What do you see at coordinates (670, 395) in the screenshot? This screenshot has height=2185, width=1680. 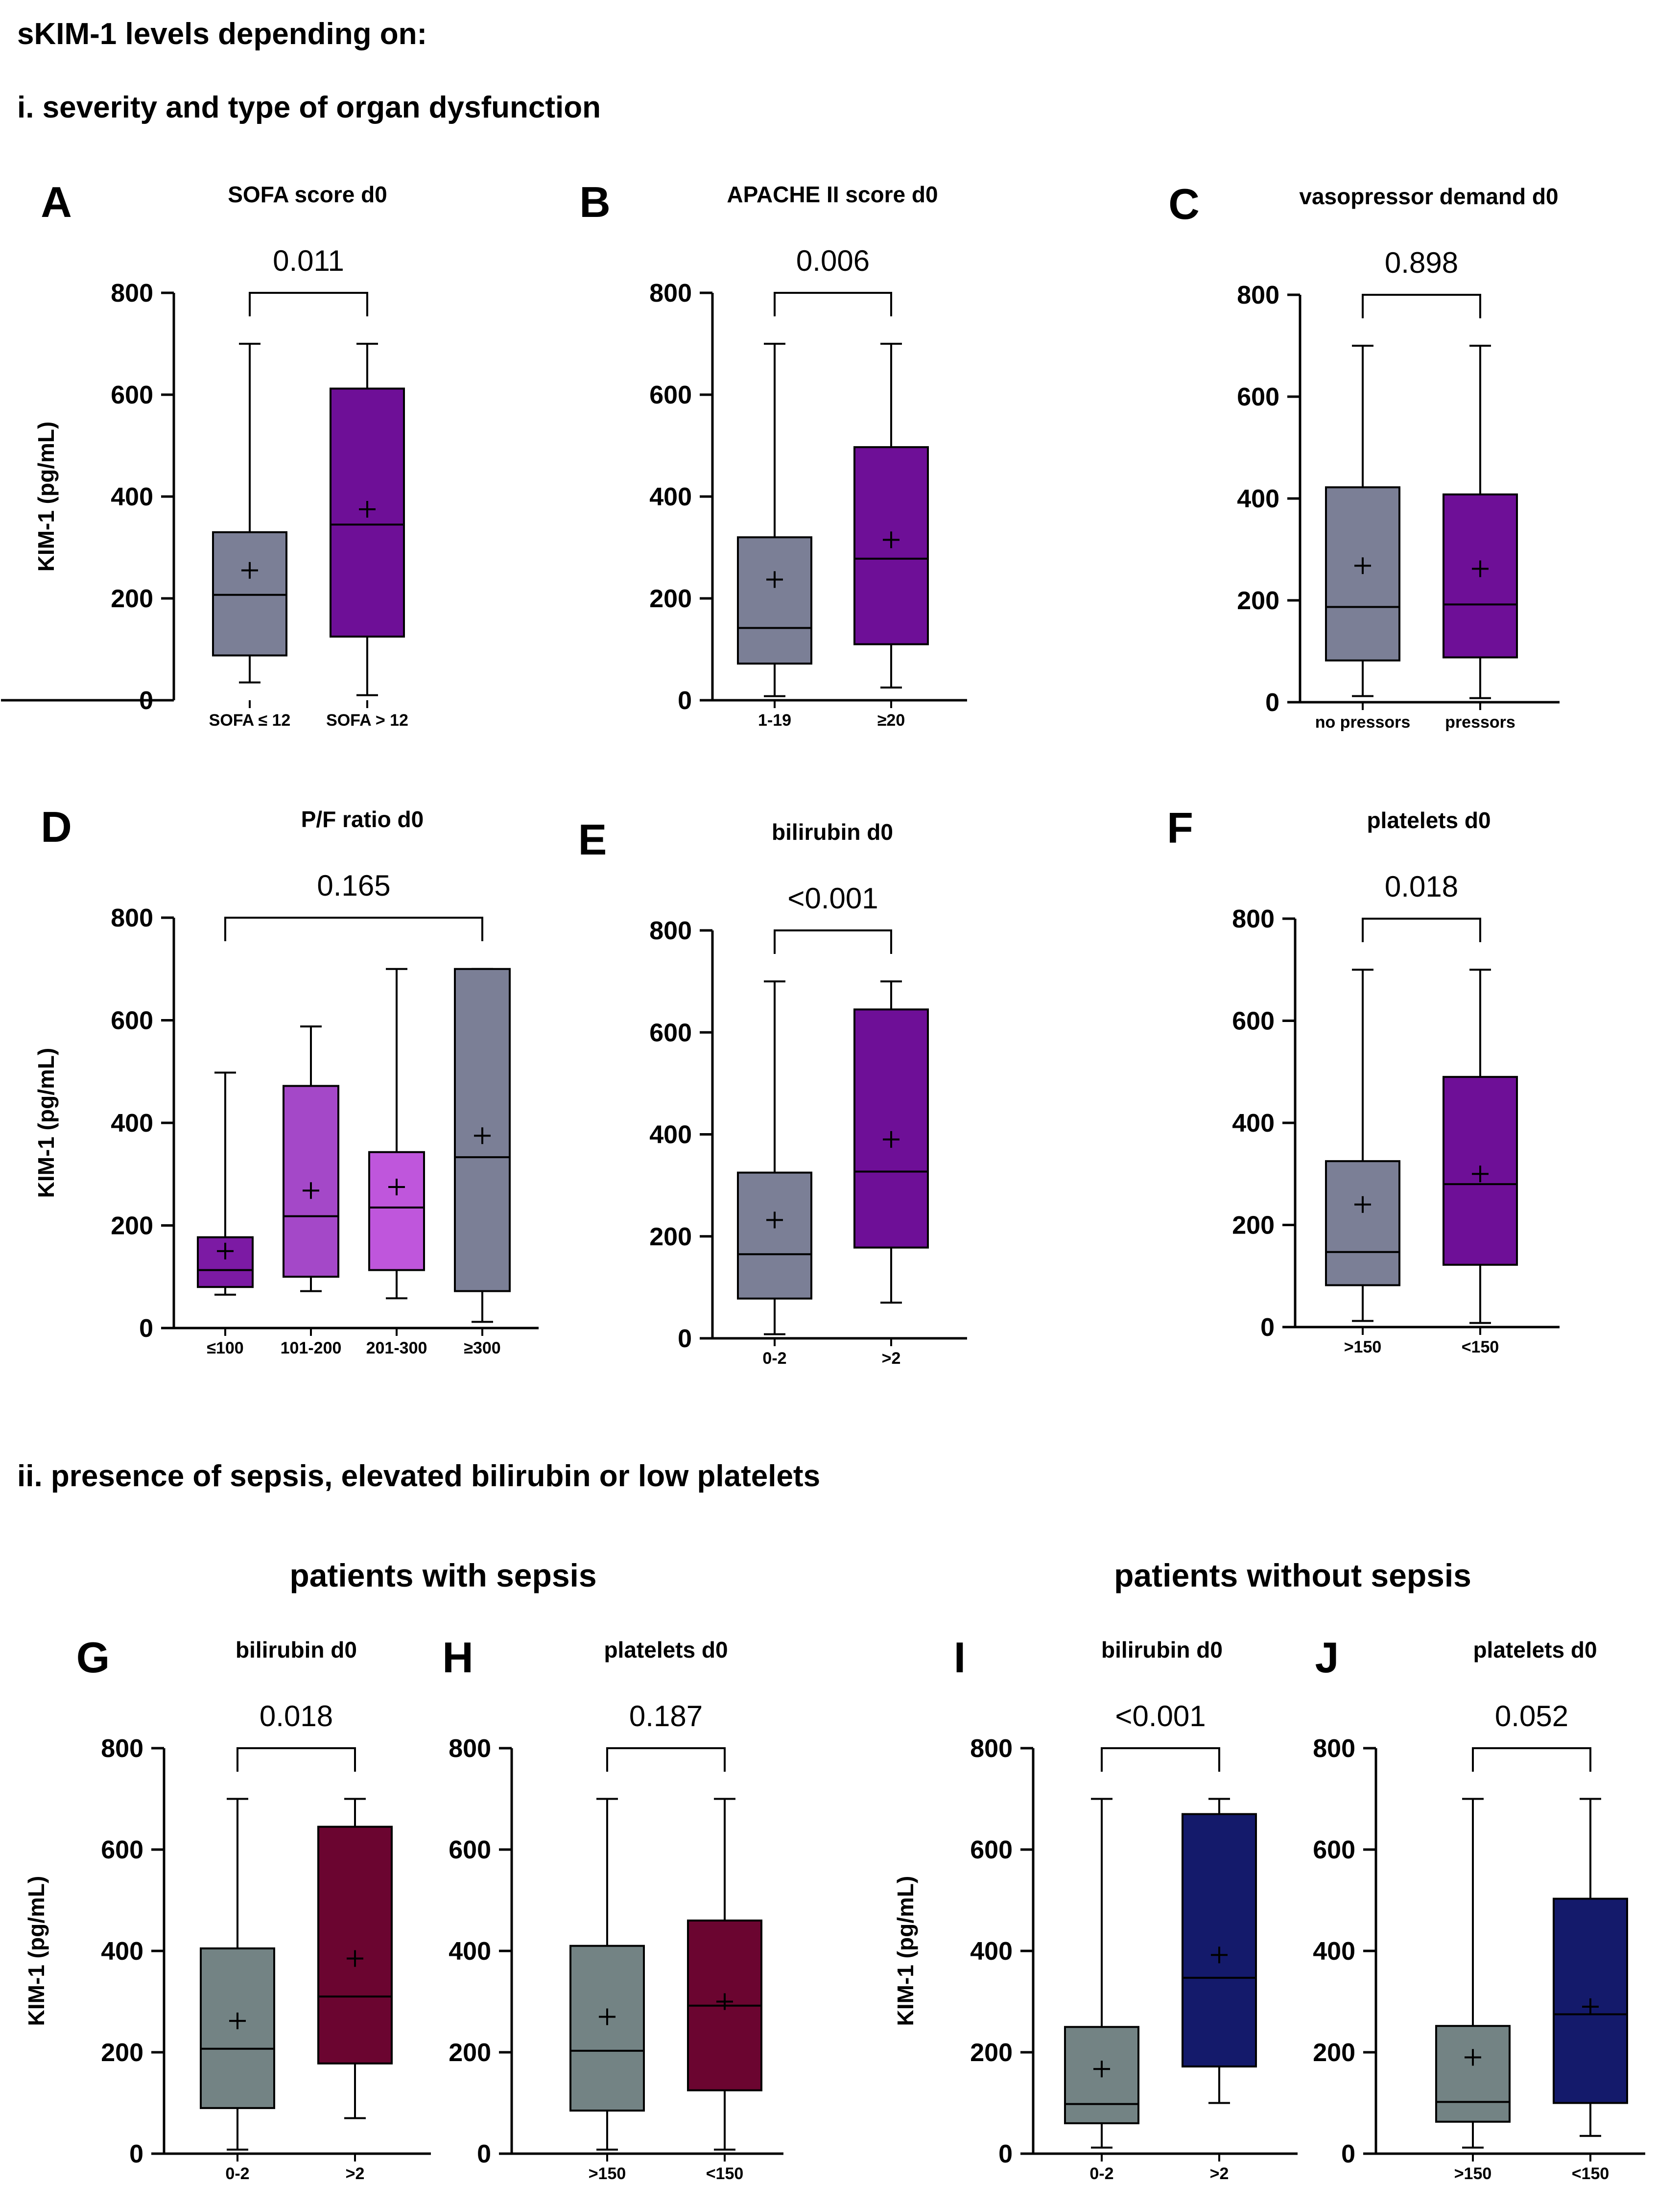 I see `y-tick-label-b-600: 600` at bounding box center [670, 395].